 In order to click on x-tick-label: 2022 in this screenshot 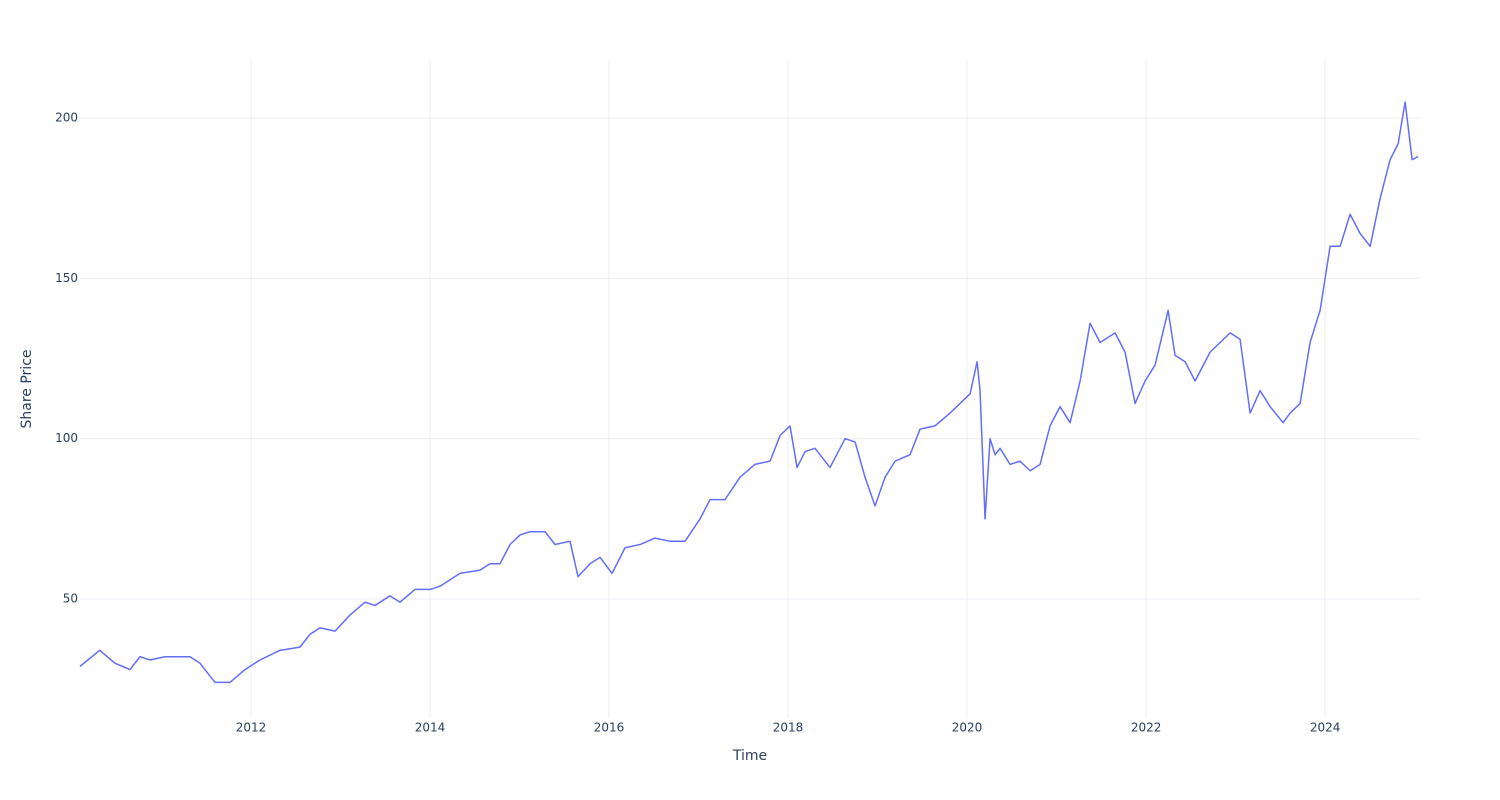, I will do `click(1146, 728)`.